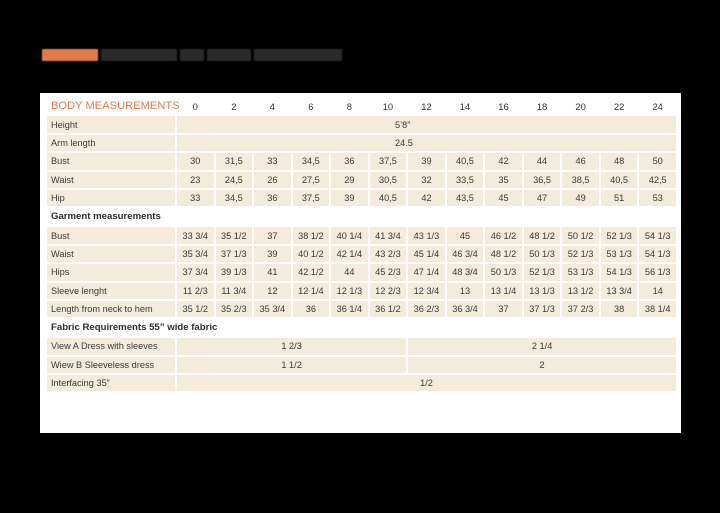 Image resolution: width=720 pixels, height=513 pixels. Describe the element at coordinates (619, 290) in the screenshot. I see `measurement-cell: 13 3/4` at that location.